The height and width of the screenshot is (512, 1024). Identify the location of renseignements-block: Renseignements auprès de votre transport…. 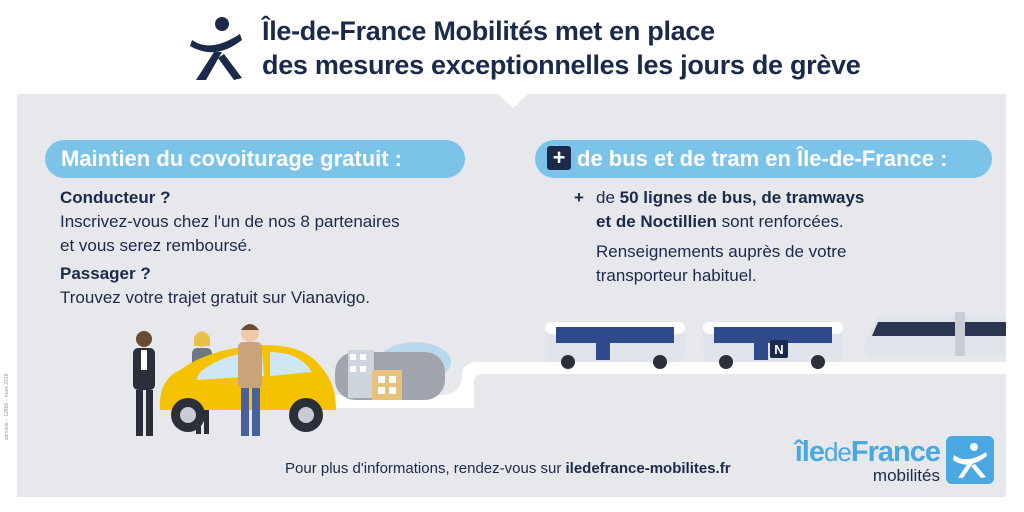
(766, 264).